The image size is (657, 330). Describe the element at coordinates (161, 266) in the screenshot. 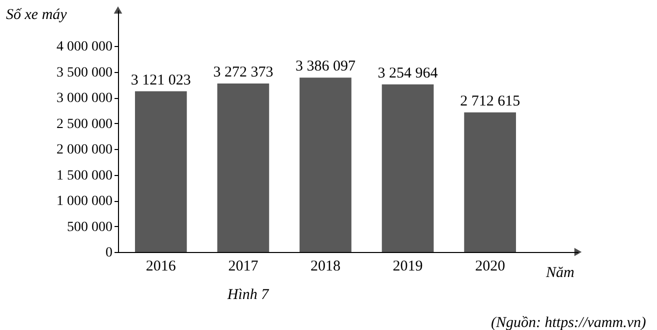

I see `x-tick-label: 2016` at that location.